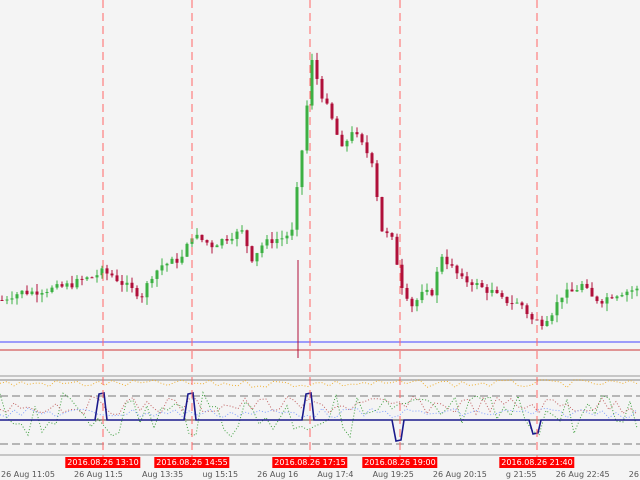 This screenshot has height=480, width=640. I want to click on time-label: g 21:55, so click(521, 474).